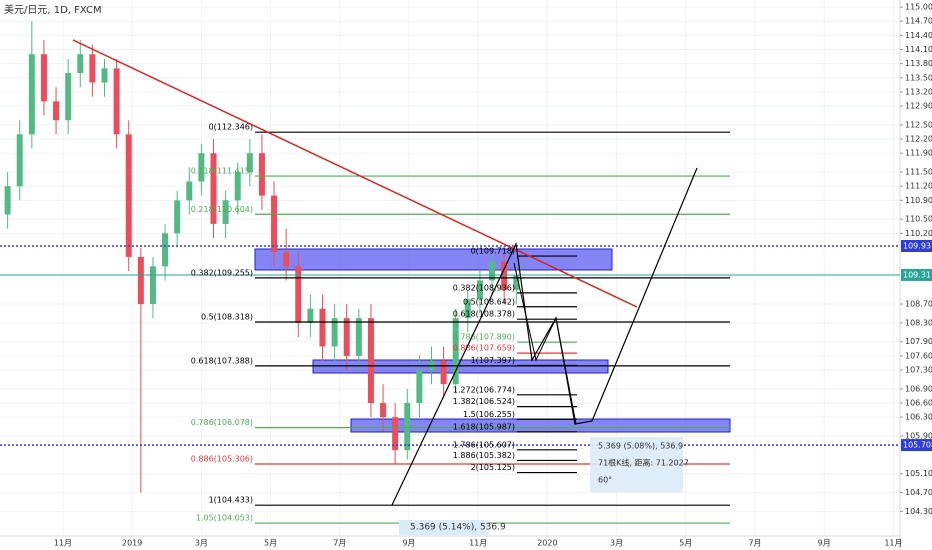 Image resolution: width=932 pixels, height=550 pixels. Describe the element at coordinates (458, 528) in the screenshot. I see `measure-label: 5.369 (5.14%), 536.9` at that location.